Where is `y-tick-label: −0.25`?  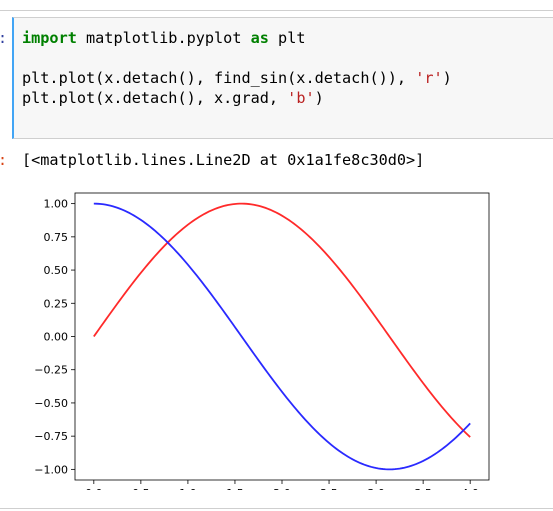
y-tick-label: −0.25 is located at coordinates (51, 370).